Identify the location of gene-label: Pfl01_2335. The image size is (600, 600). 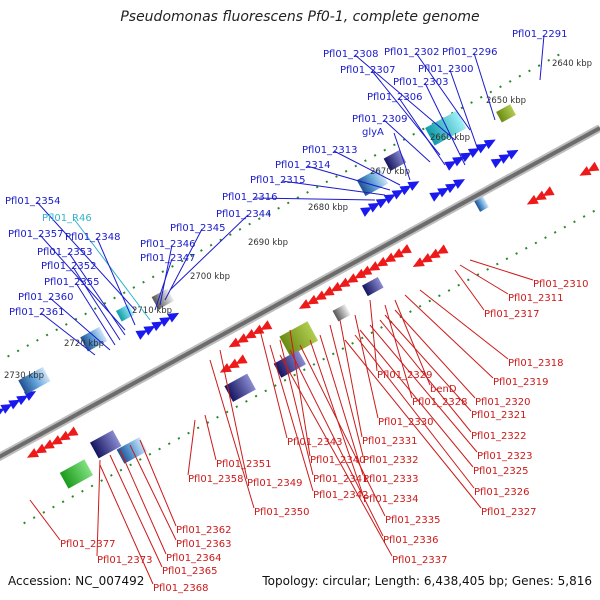
(413, 520).